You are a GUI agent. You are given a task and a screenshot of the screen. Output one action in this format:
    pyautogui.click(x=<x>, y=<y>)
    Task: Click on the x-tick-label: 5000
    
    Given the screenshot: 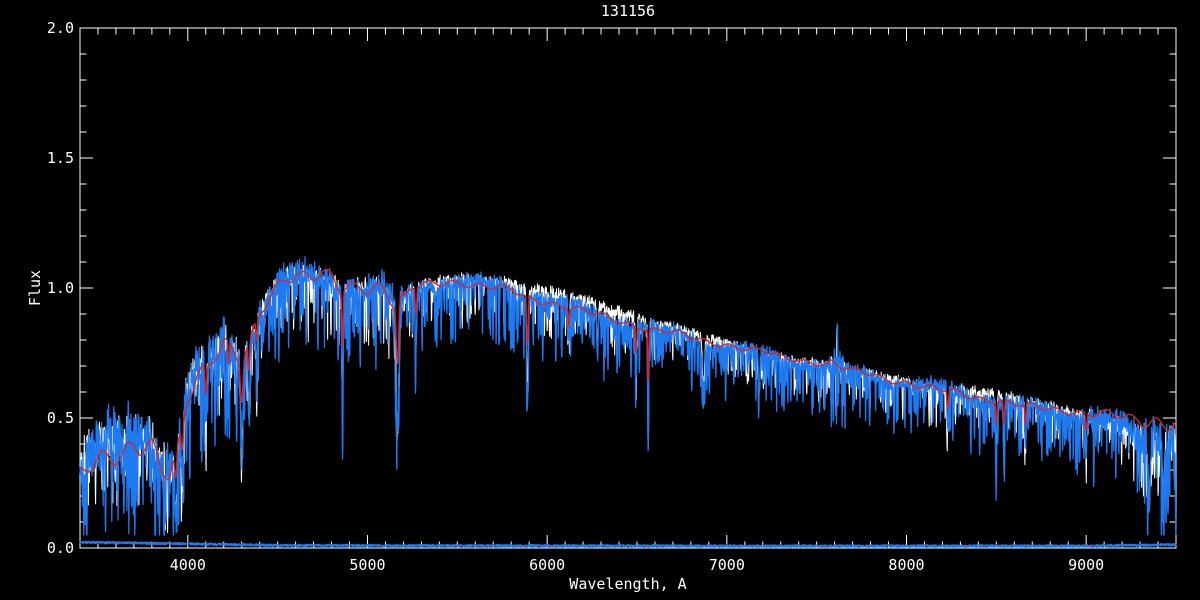 What is the action you would take?
    pyautogui.click(x=367, y=565)
    